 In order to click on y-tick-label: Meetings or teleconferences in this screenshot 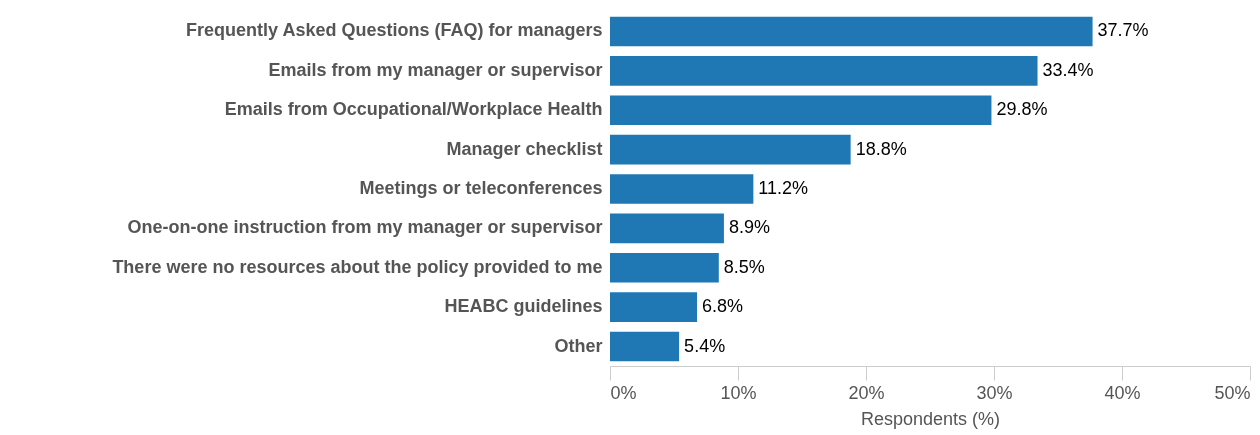, I will do `click(481, 188)`.